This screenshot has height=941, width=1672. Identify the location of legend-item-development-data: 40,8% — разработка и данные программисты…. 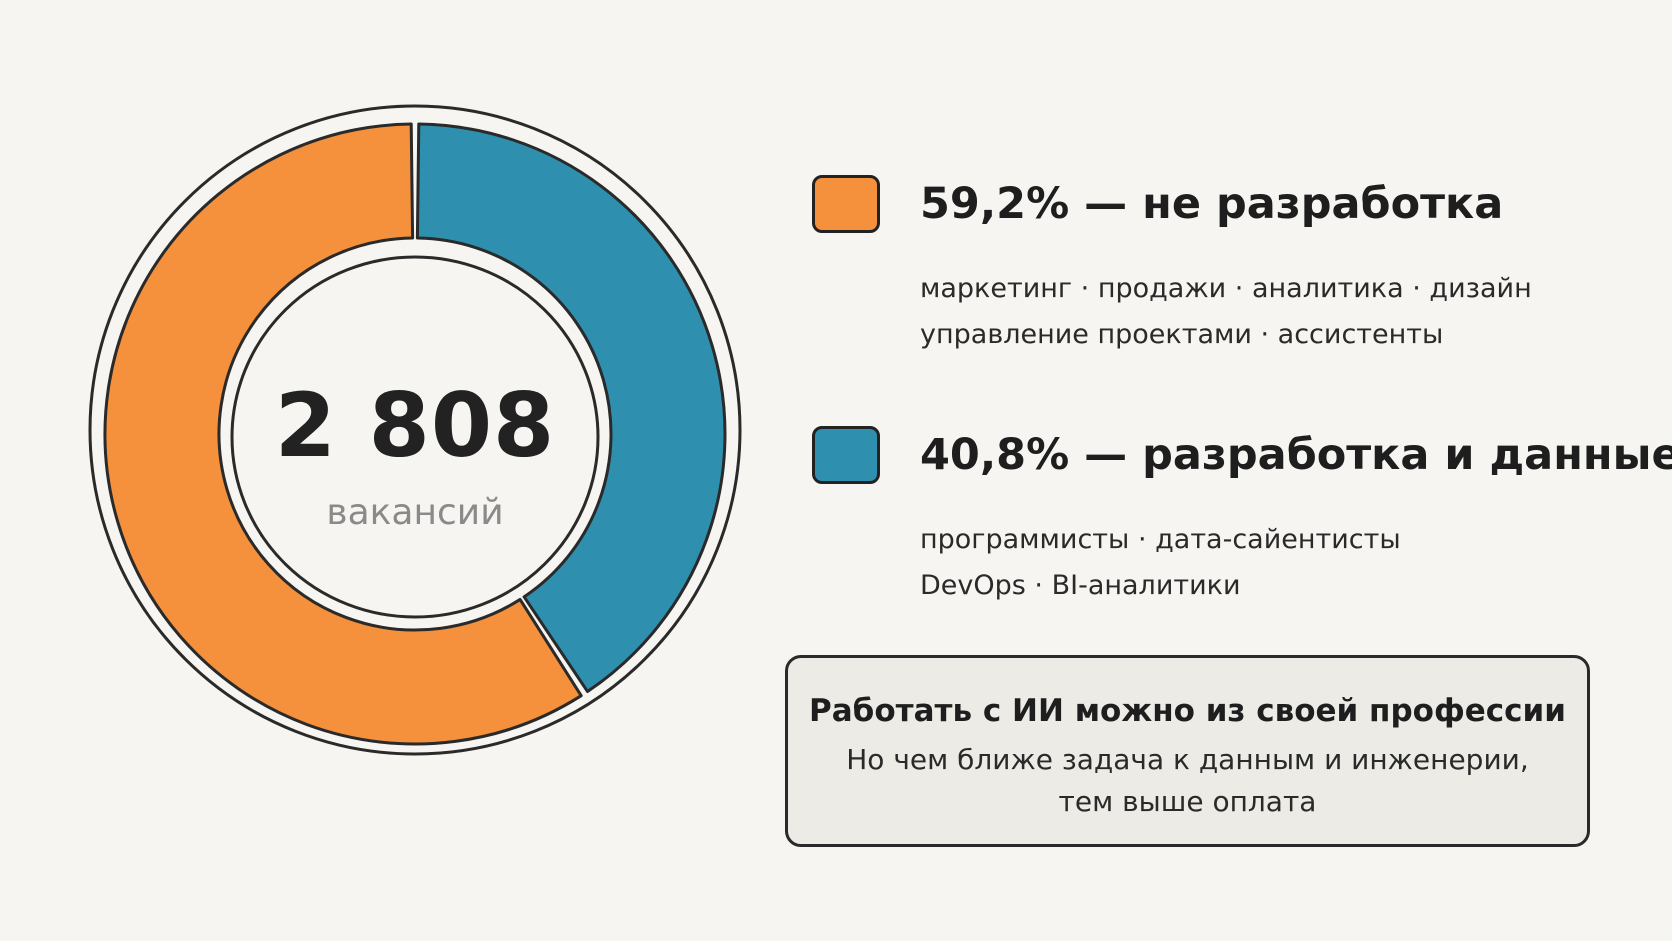
(1242, 516).